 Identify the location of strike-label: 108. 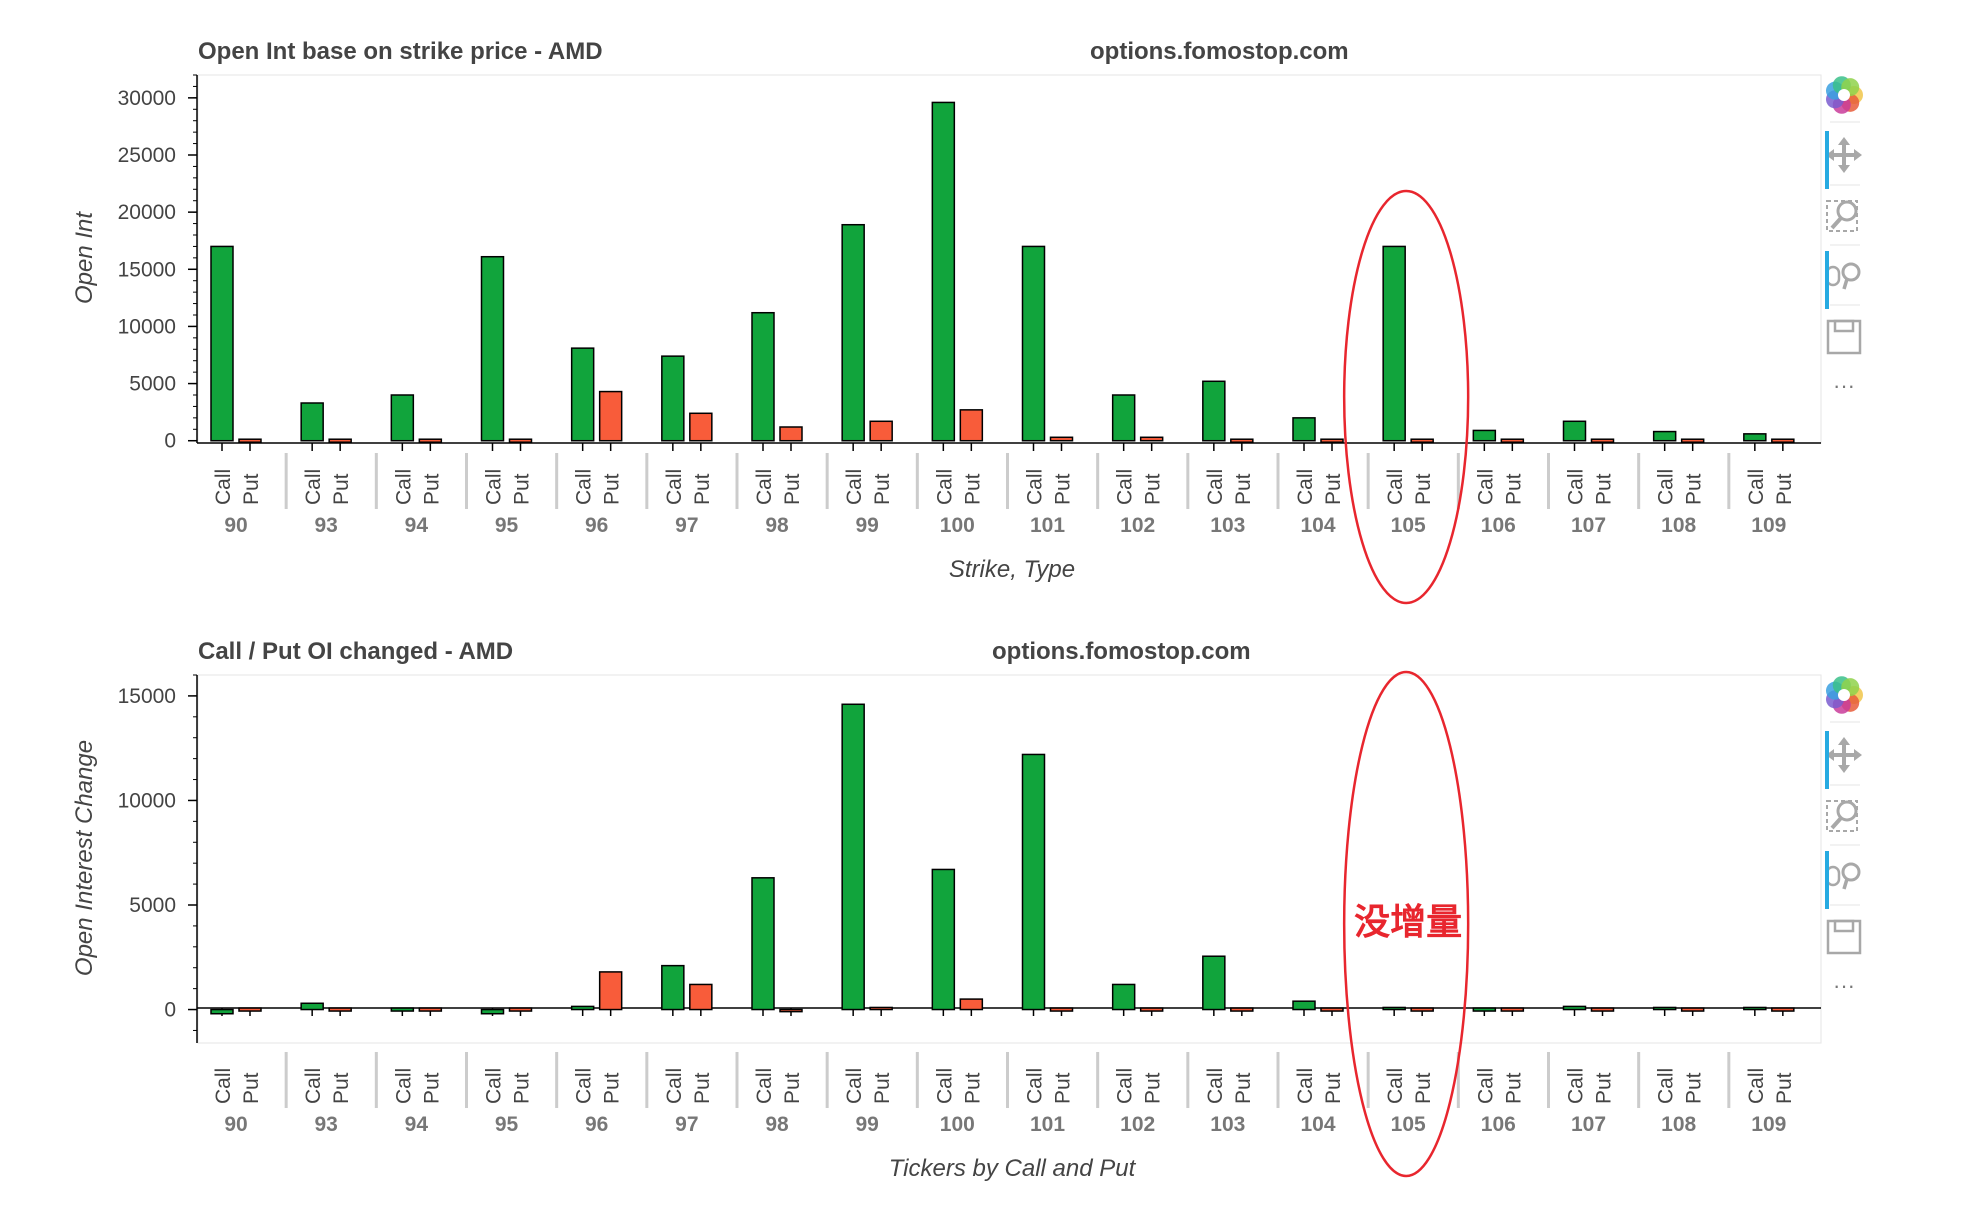
(1678, 1124).